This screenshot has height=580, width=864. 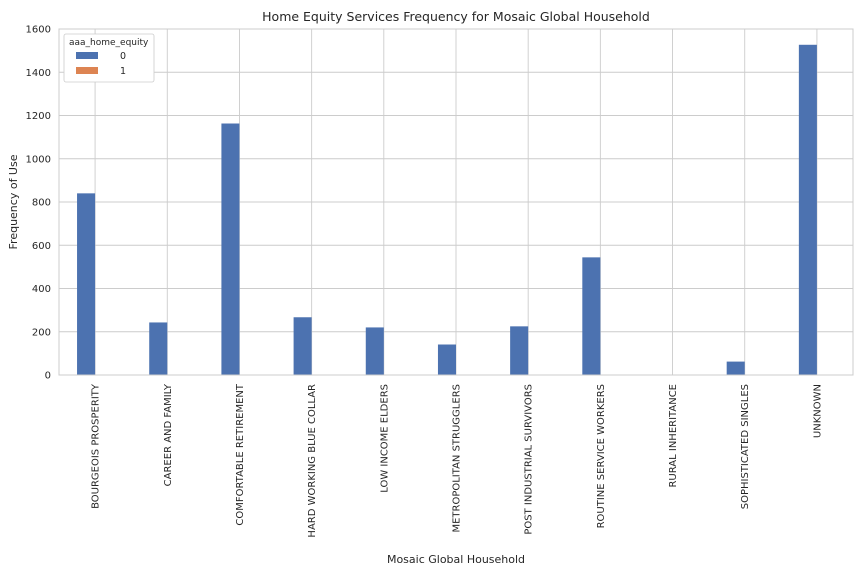 What do you see at coordinates (38, 73) in the screenshot?
I see `y-tick-label: 1400` at bounding box center [38, 73].